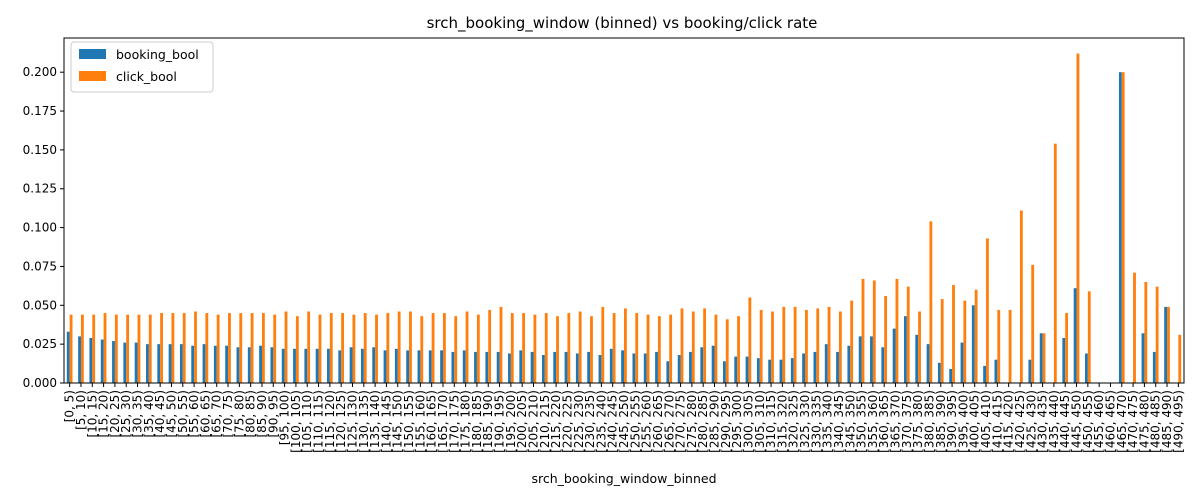  I want to click on x-tick-label: [475, 480), so click(1144, 421).